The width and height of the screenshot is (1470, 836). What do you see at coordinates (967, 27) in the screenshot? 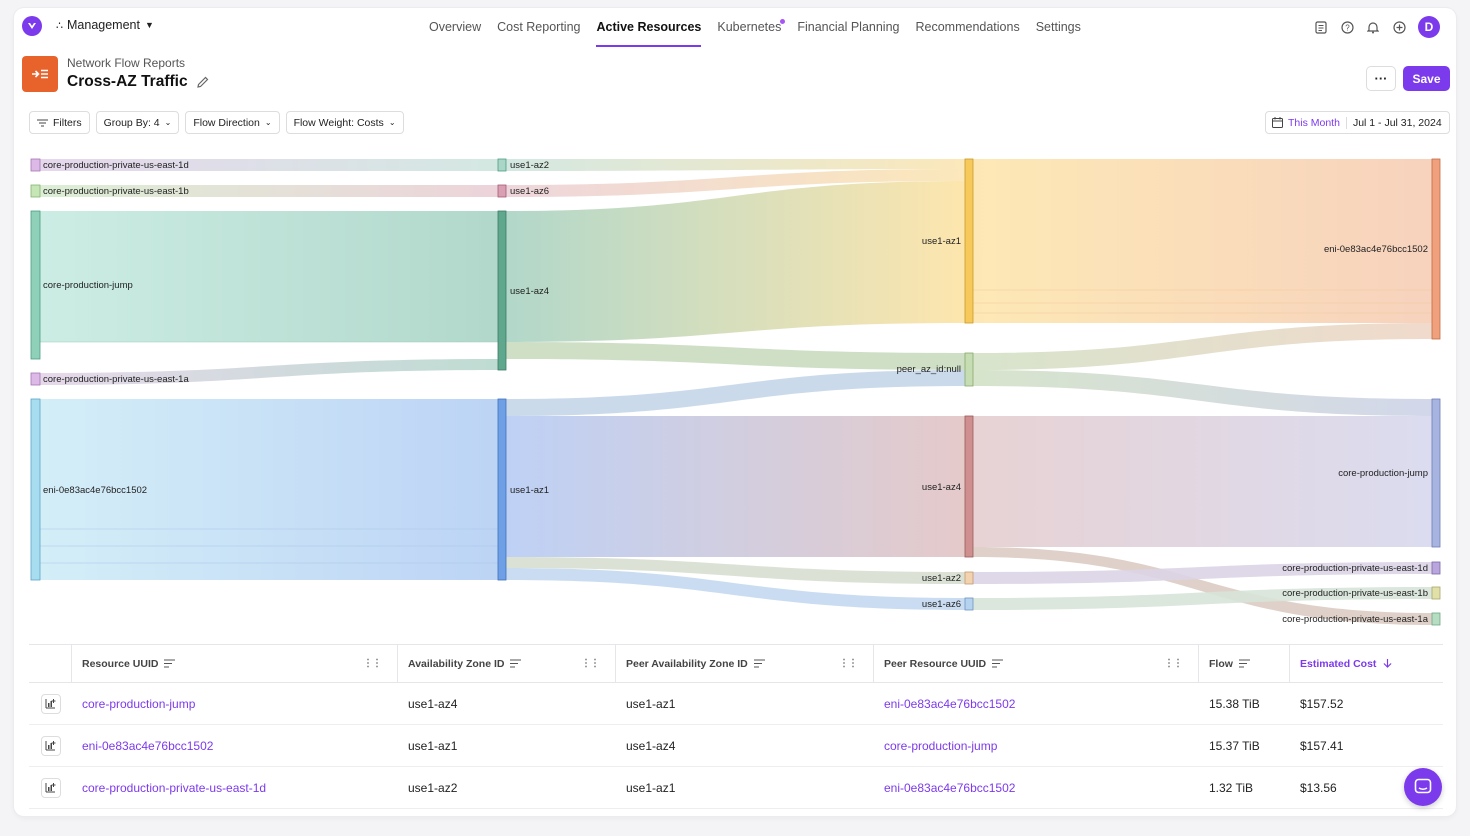
I see `tab-recommendations: Recommendations` at bounding box center [967, 27].